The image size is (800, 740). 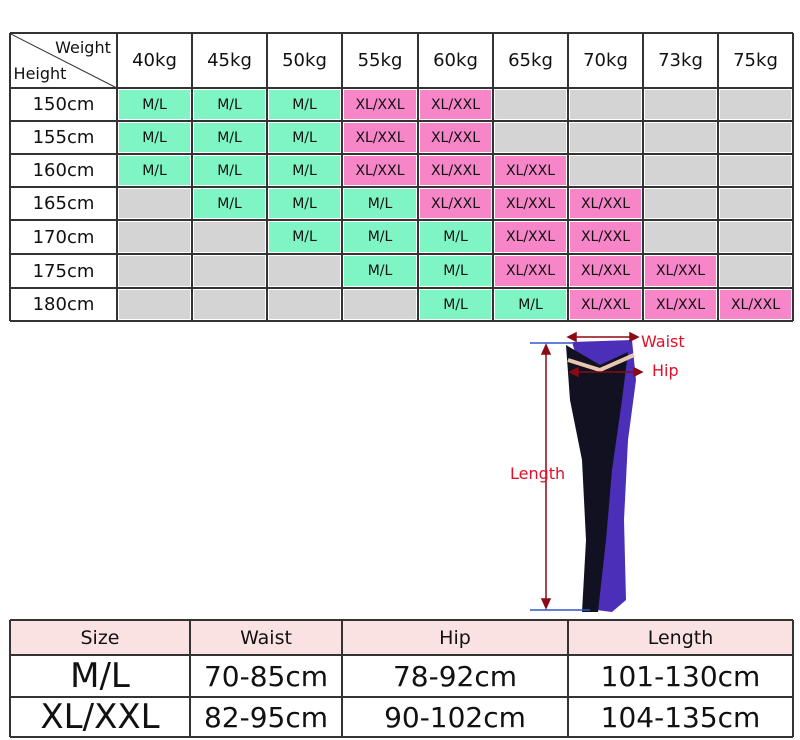 What do you see at coordinates (680, 637) in the screenshot?
I see `measure-header: Length` at bounding box center [680, 637].